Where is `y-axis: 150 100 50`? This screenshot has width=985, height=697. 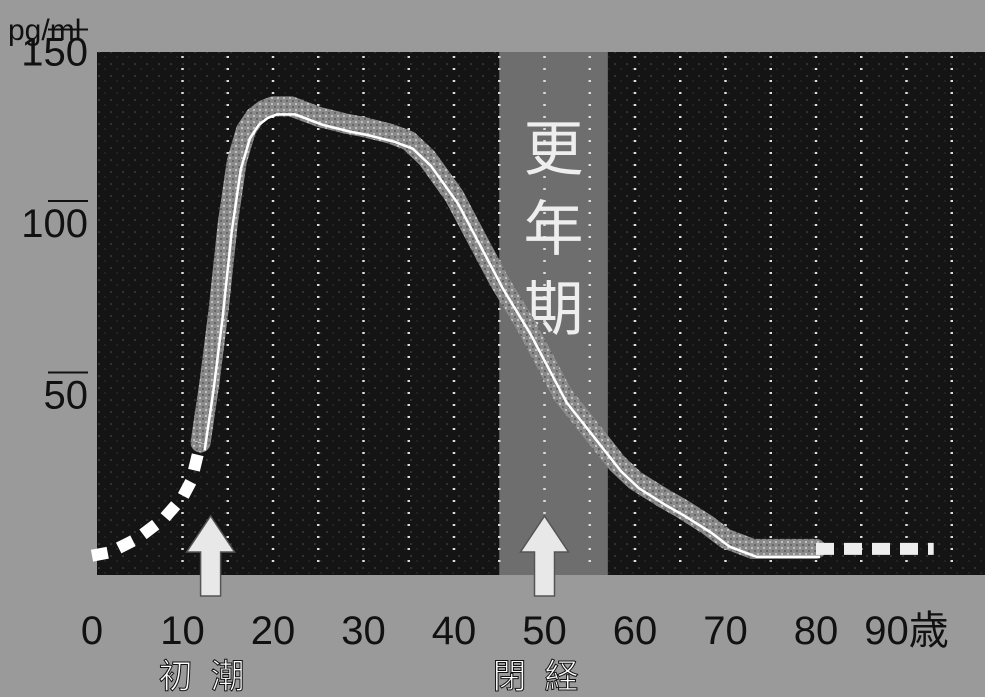
y-axis: 150 100 50 is located at coordinates (55, 223).